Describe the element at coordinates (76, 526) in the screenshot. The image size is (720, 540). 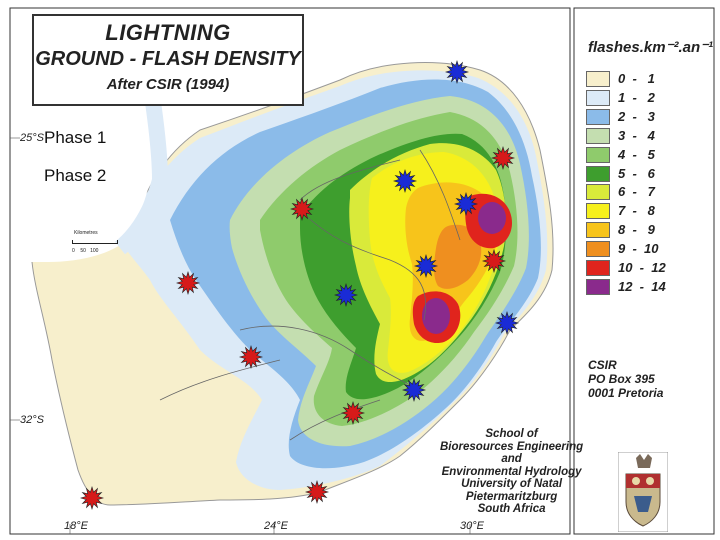
I see `longitude-label: 18°E` at that location.